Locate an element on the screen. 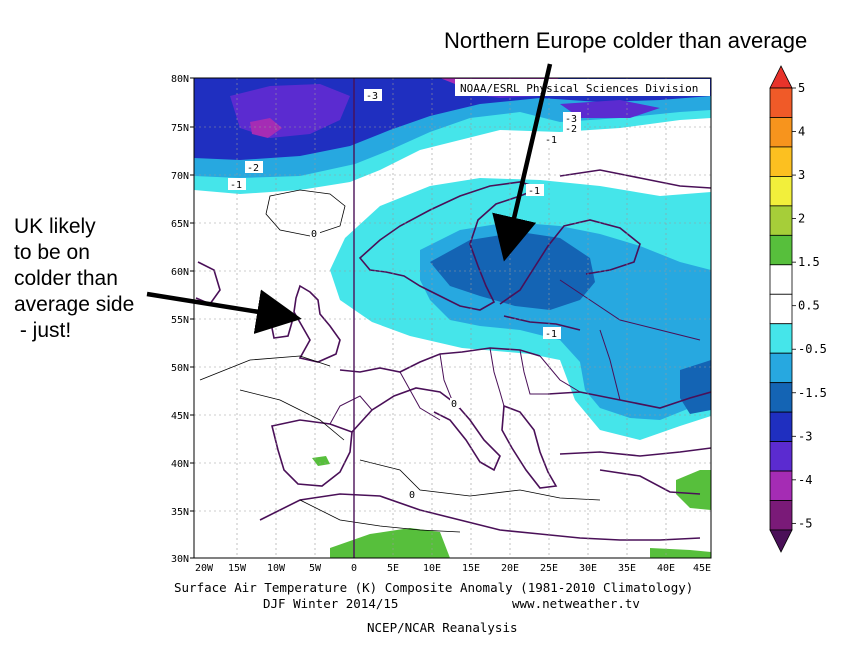 This screenshot has width=847, height=655. lon-label-45e: 45E is located at coordinates (702, 568).